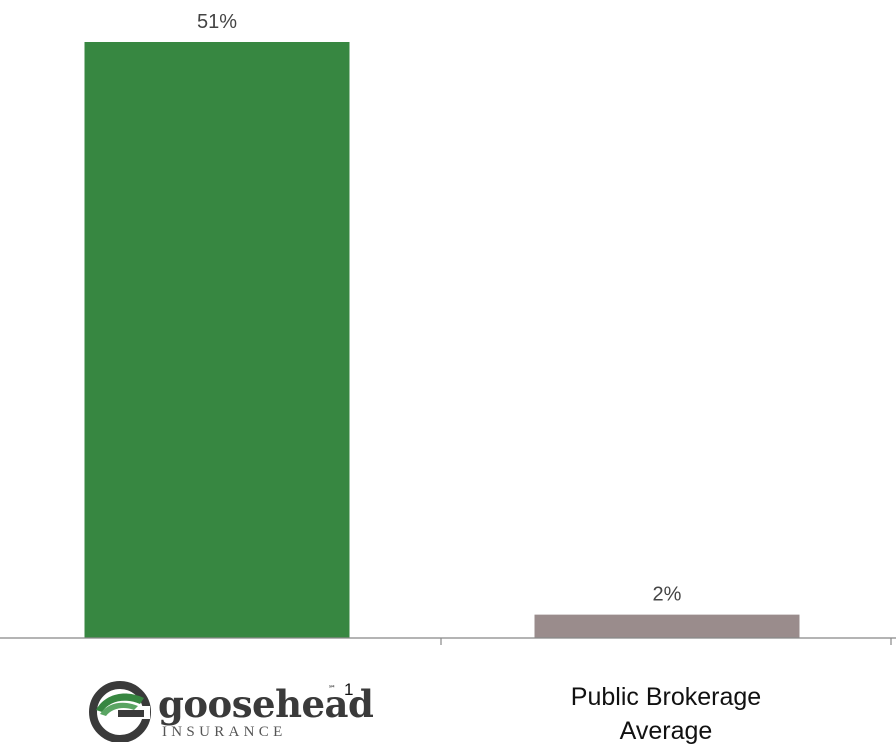 This screenshot has width=896, height=748. I want to click on category-label-line-2: Average, so click(666, 731).